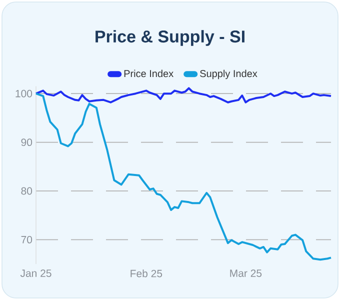  Describe the element at coordinates (149, 74) in the screenshot. I see `legend-label: Price Index` at that location.